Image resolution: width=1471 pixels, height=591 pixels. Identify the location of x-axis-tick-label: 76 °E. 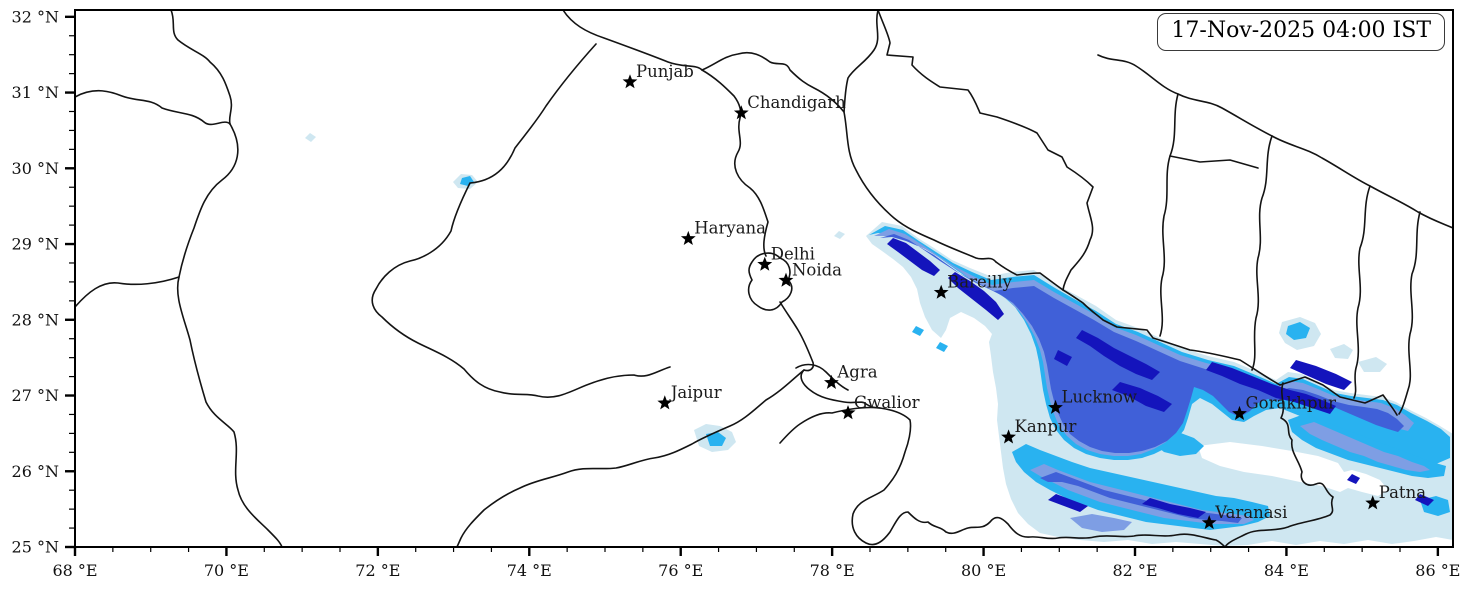
(680, 570).